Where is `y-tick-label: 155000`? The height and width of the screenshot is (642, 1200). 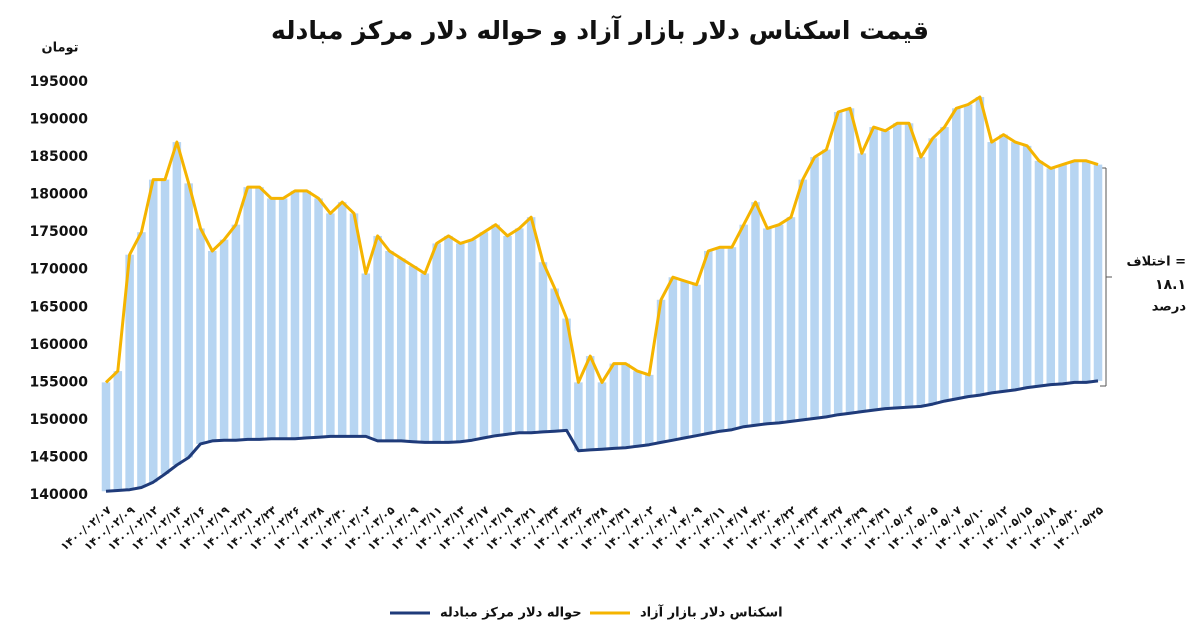 y-tick-label: 155000 is located at coordinates (59, 382).